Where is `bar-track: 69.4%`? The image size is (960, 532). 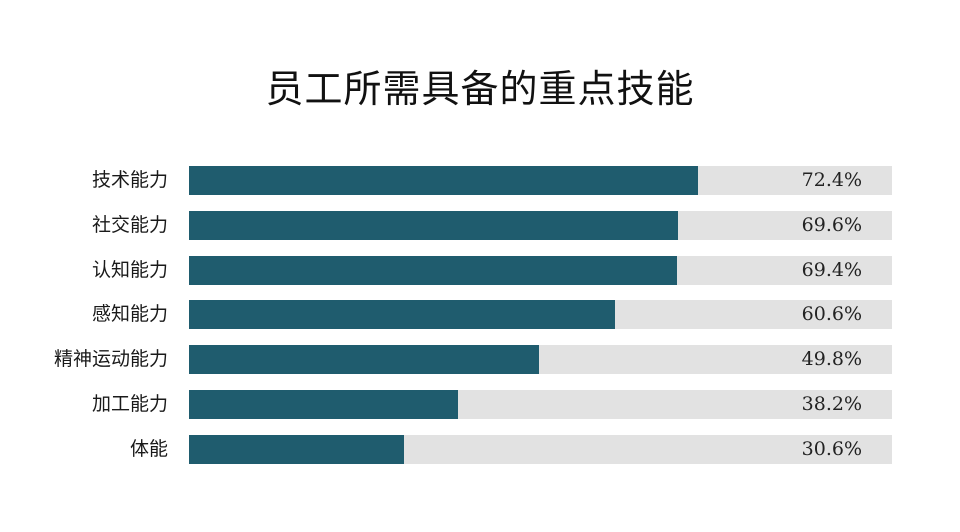
bar-track: 69.4% is located at coordinates (540, 270).